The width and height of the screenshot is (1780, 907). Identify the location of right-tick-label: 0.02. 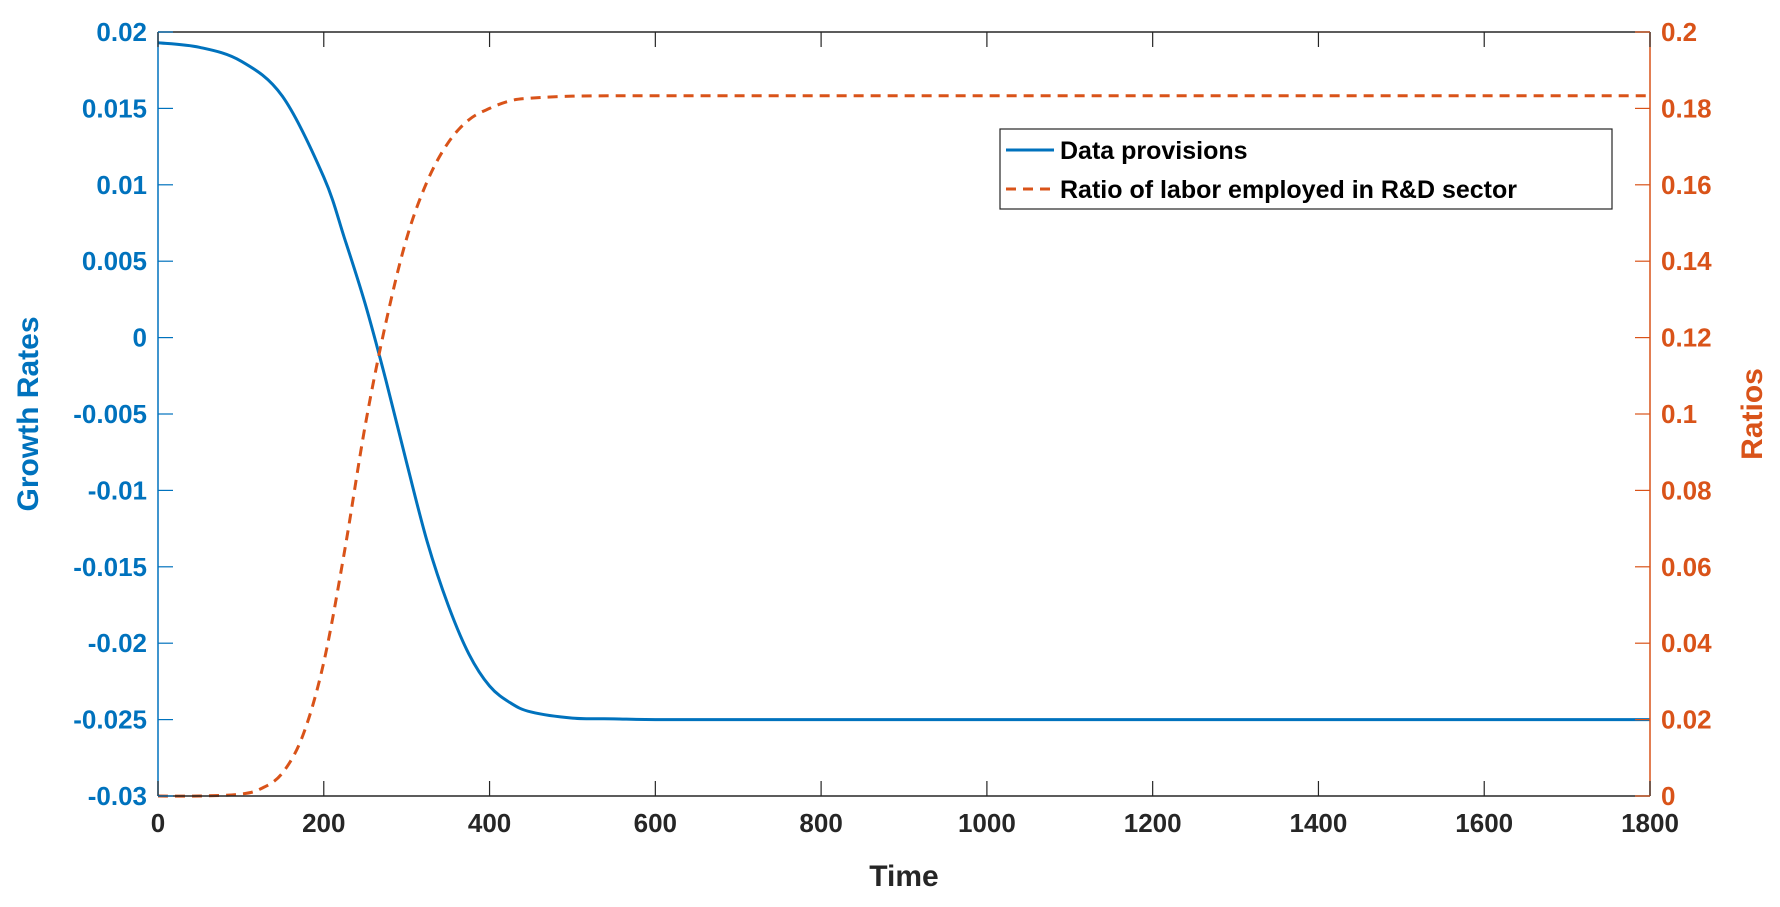
(1686, 720).